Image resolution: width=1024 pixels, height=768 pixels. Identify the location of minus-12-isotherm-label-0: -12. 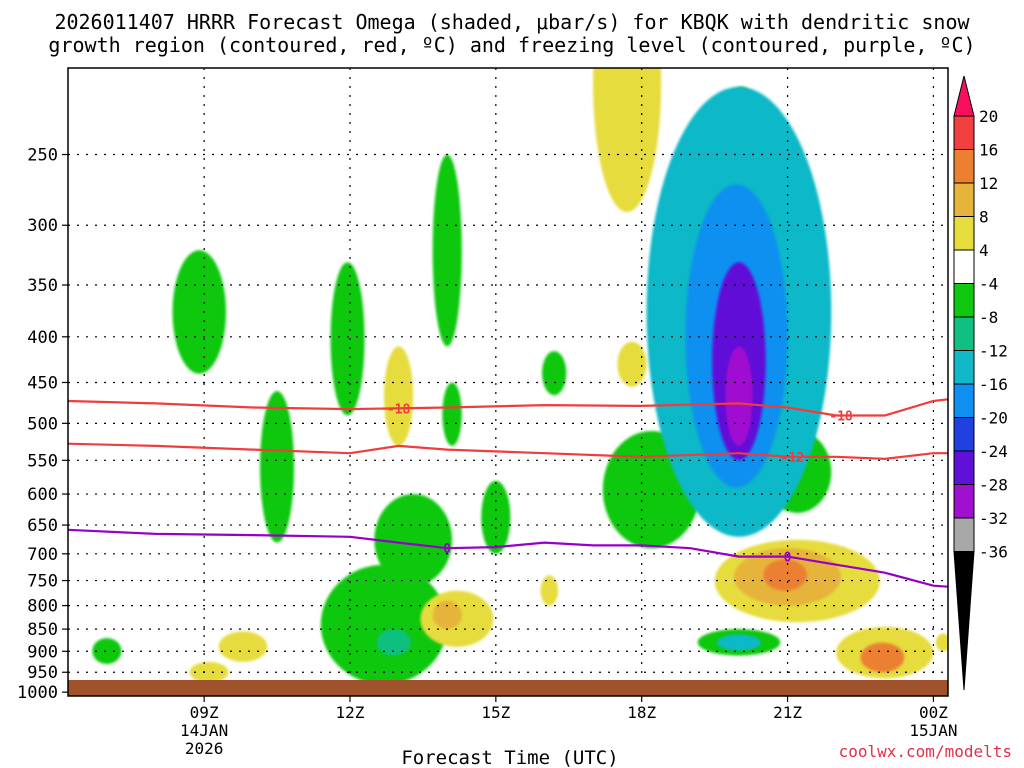
(792, 458).